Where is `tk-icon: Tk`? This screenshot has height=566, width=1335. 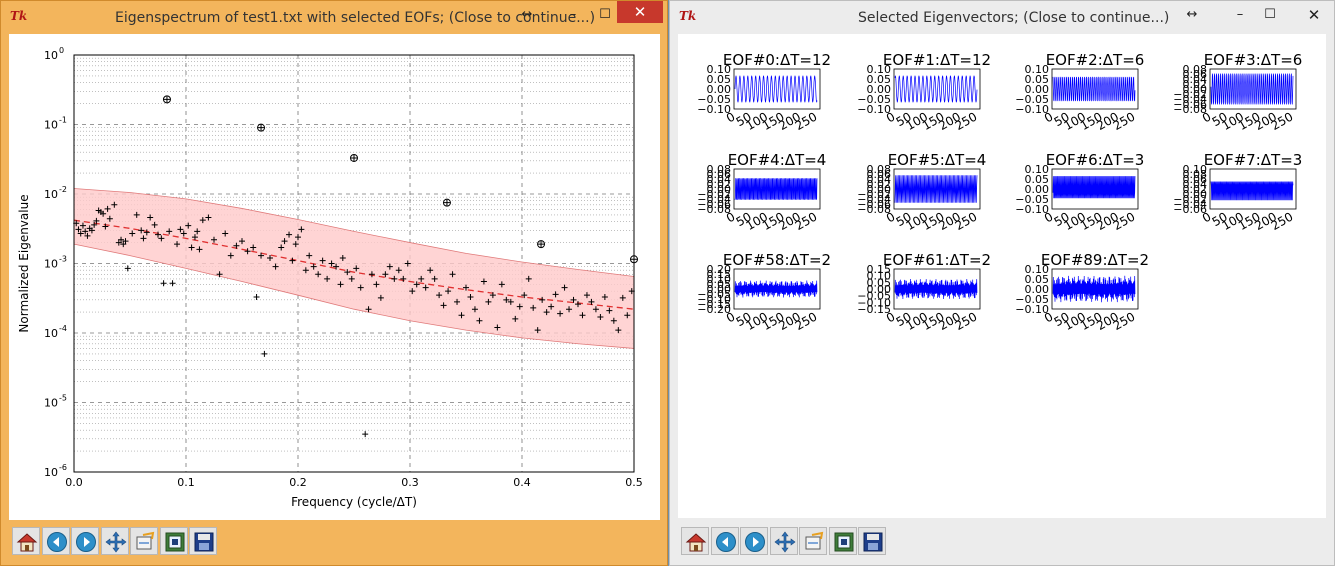
tk-icon: Tk is located at coordinates (19, 16).